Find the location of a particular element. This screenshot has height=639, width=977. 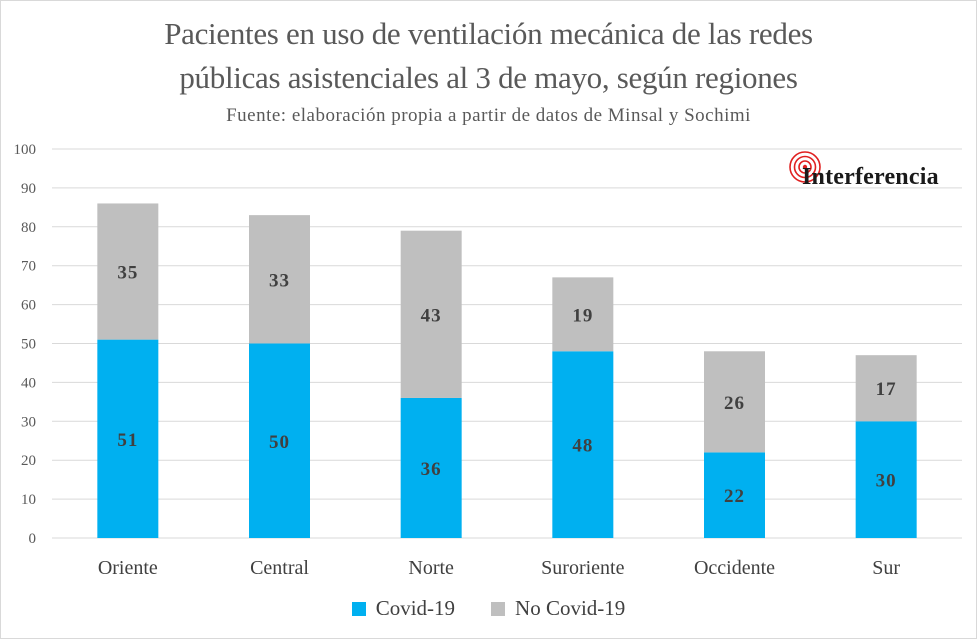

data-label-sur-covid: 30 is located at coordinates (886, 481).